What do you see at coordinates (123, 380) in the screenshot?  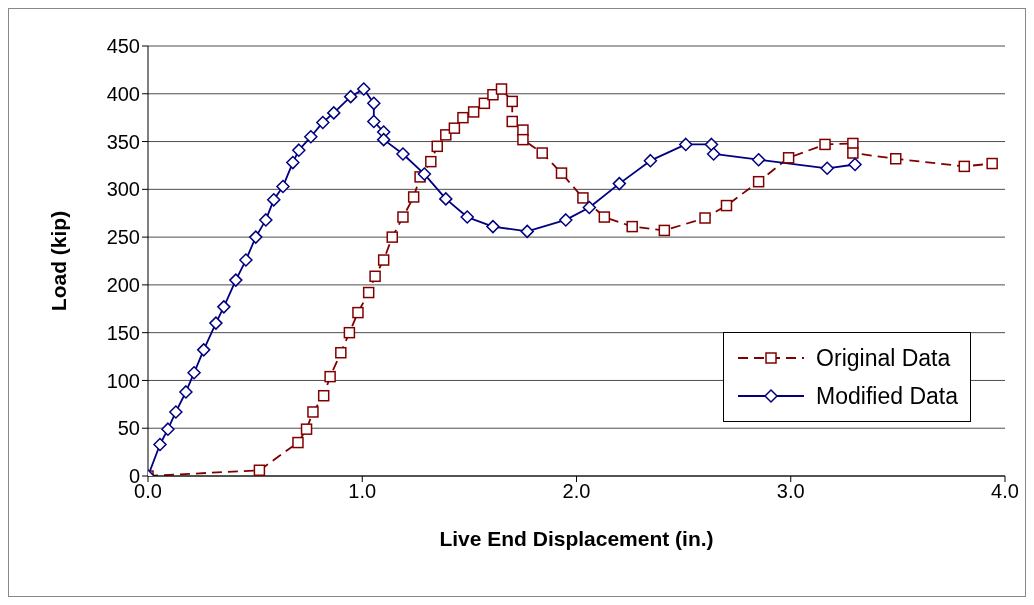 I see `y-tick-label: 100` at bounding box center [123, 380].